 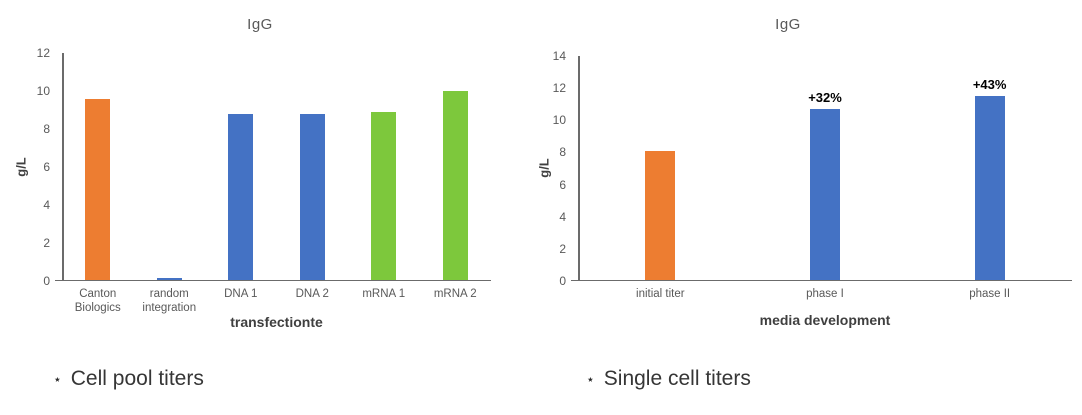 What do you see at coordinates (989, 84) in the screenshot?
I see `data-label-phase-ii: +43%` at bounding box center [989, 84].